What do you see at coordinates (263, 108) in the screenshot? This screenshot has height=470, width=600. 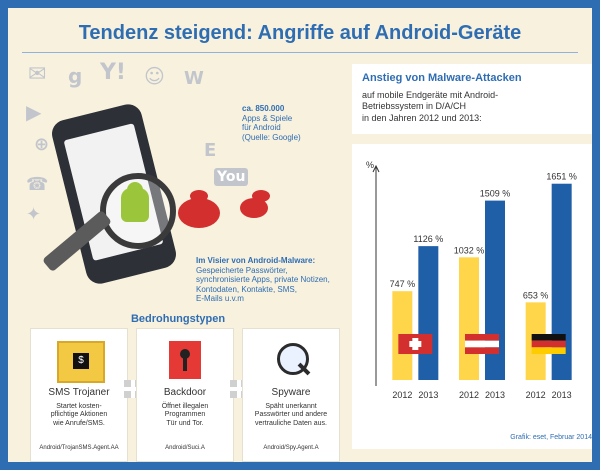 I see `apps-count: ca. 850.000` at bounding box center [263, 108].